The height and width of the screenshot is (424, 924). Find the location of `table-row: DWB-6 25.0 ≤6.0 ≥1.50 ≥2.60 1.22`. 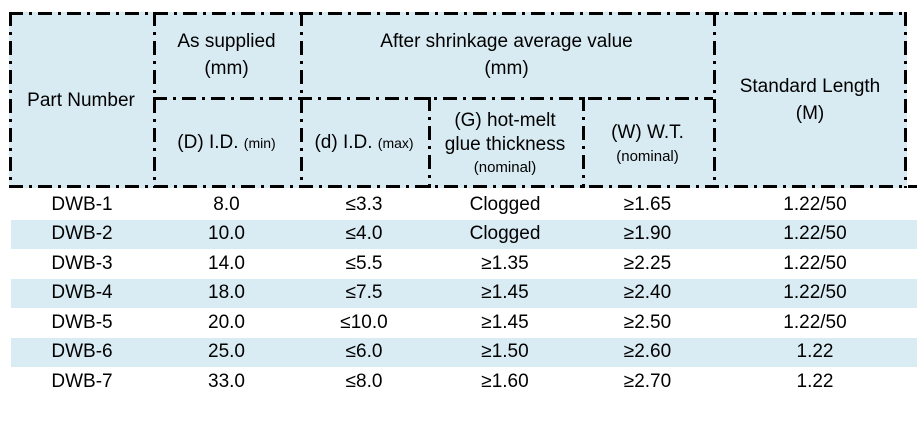

table-row: DWB-6 25.0 ≤6.0 ≥1.50 ≥2.60 1.22 is located at coordinates (464, 352).